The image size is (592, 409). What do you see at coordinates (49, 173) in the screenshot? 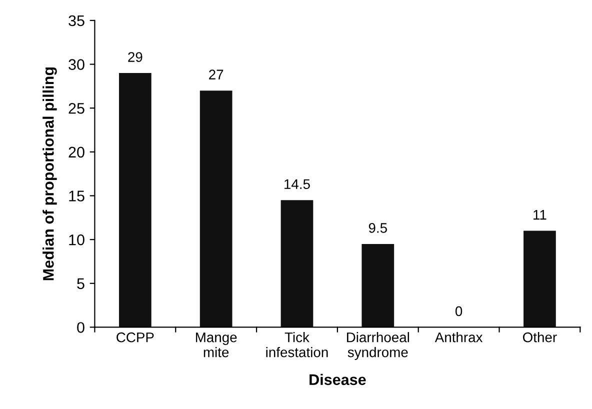
I see `y-axis-title: Median of proportional pilling` at bounding box center [49, 173].